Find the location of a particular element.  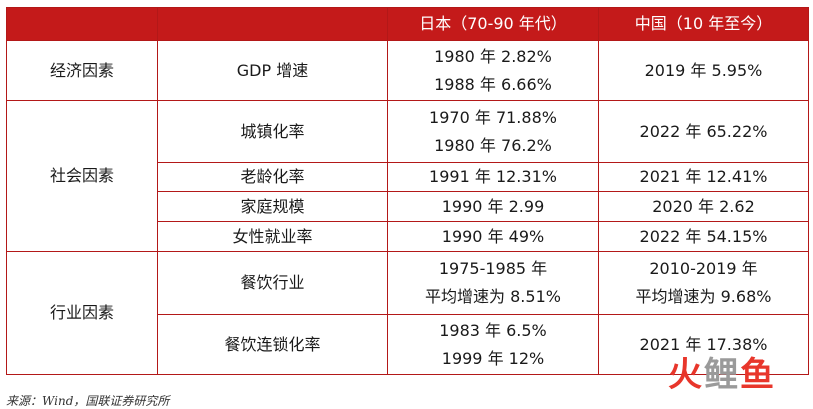

japan-value: 1990 年 49% is located at coordinates (493, 236).